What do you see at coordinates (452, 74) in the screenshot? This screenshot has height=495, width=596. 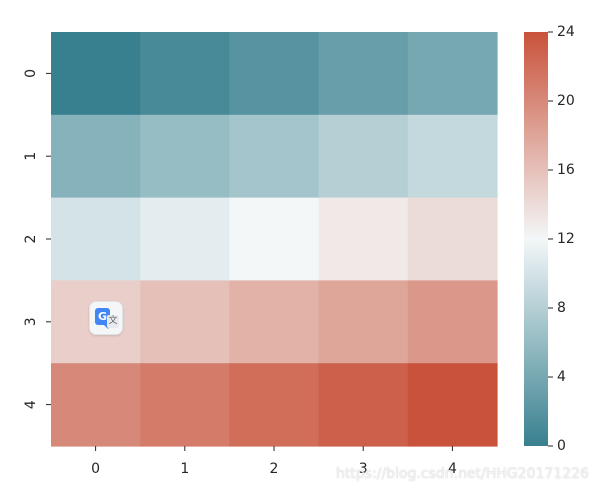 I see `heatmap-cell-r0-c4` at bounding box center [452, 74].